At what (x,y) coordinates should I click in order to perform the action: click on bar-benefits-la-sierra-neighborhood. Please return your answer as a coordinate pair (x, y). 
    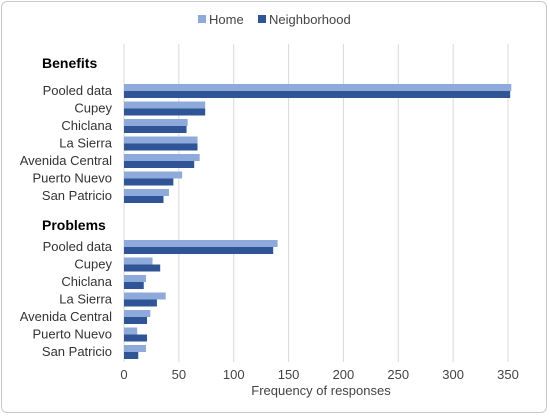
    Looking at the image, I should click on (161, 147).